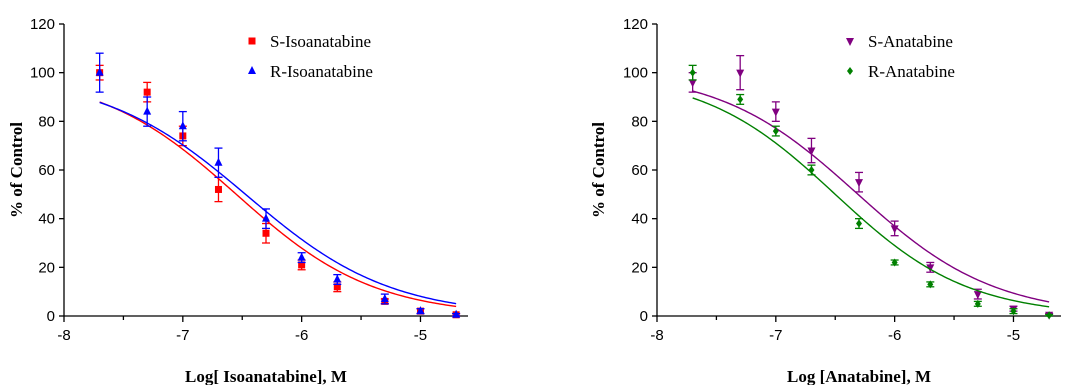 The image size is (1067, 385). What do you see at coordinates (321, 71) in the screenshot?
I see `legend-label: R-Isoanatabine` at bounding box center [321, 71].